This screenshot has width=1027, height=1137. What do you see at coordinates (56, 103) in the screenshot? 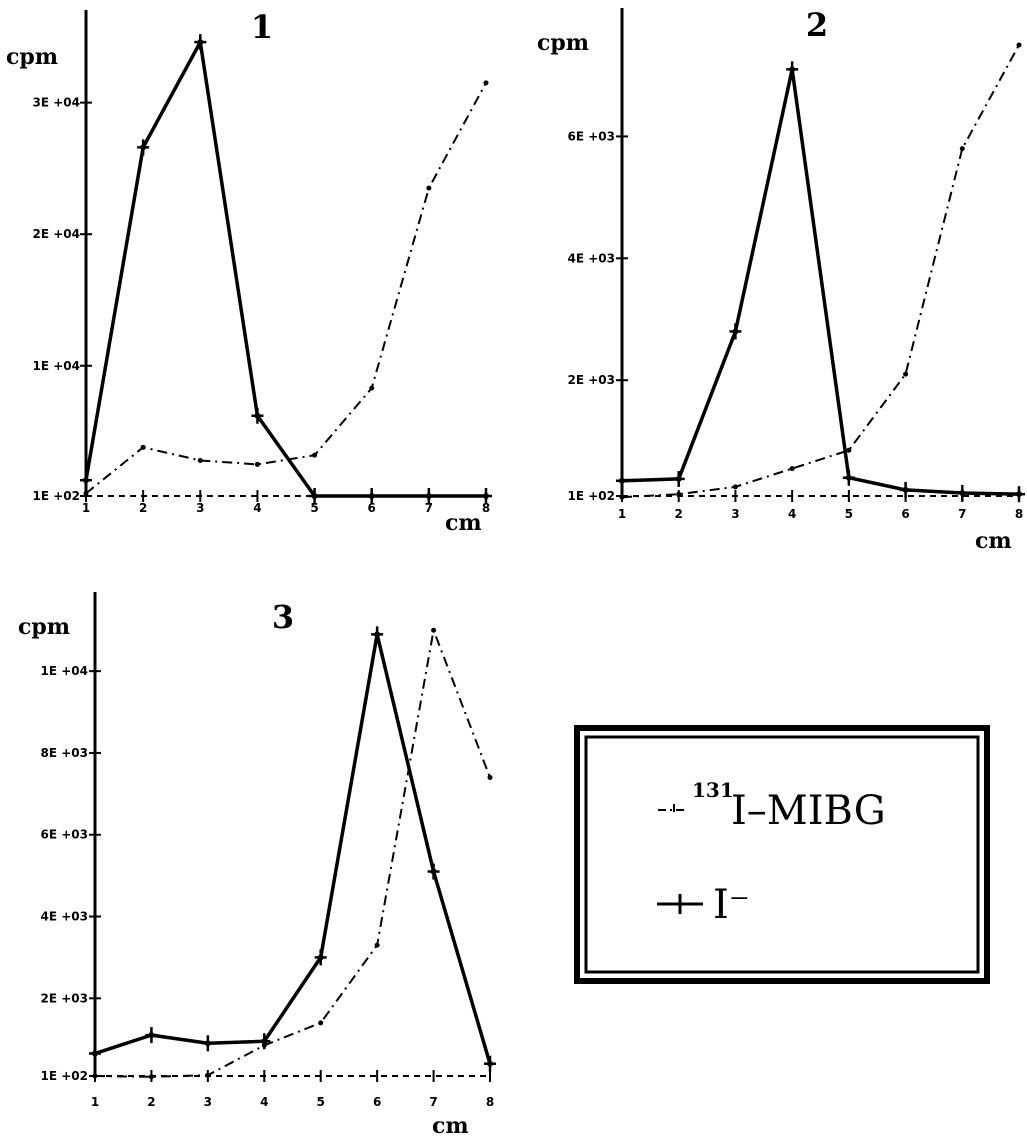
I see `y-tick-label: 3E +04` at bounding box center [56, 103].